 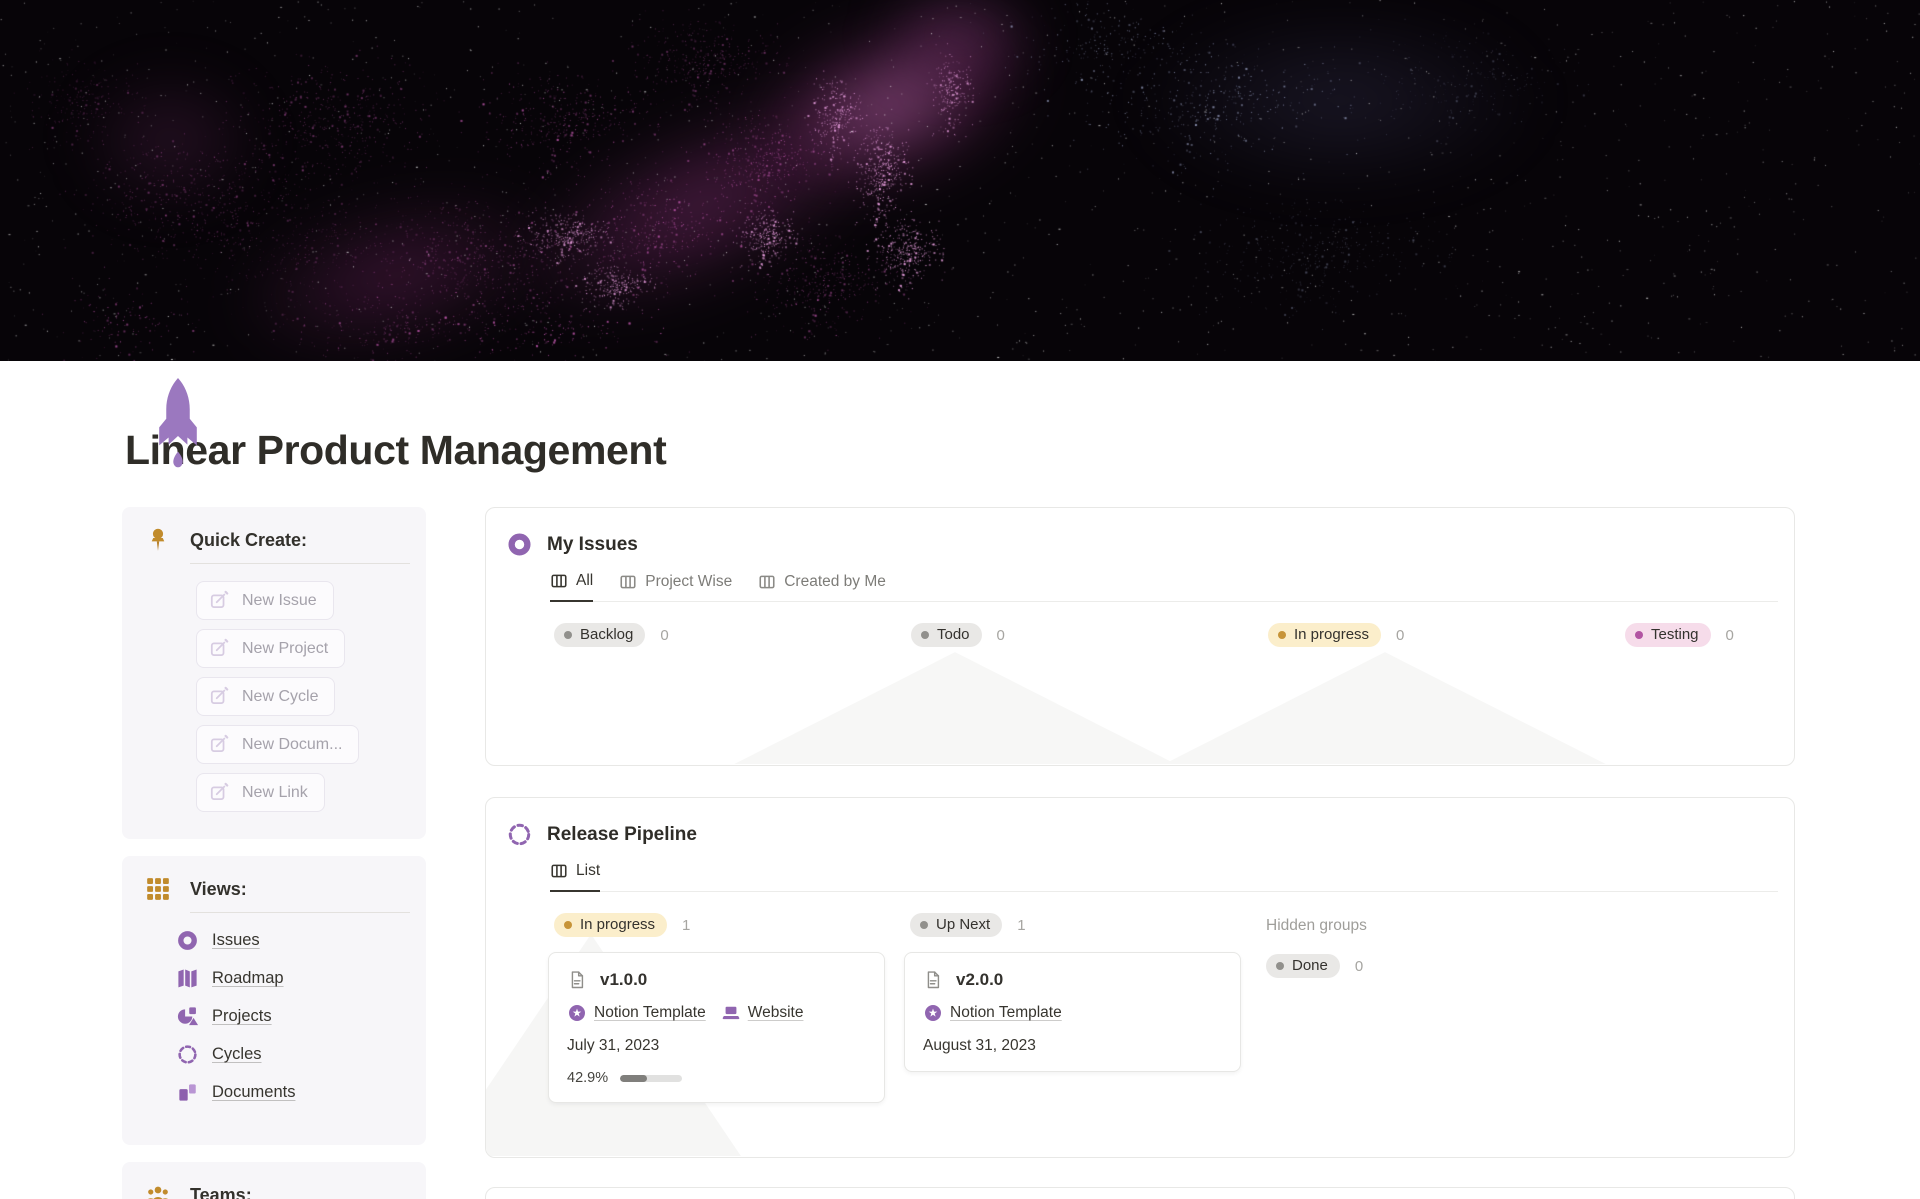 I want to click on release-card-v1: v1.0.0 Notion Template, so click(x=716, y=1028).